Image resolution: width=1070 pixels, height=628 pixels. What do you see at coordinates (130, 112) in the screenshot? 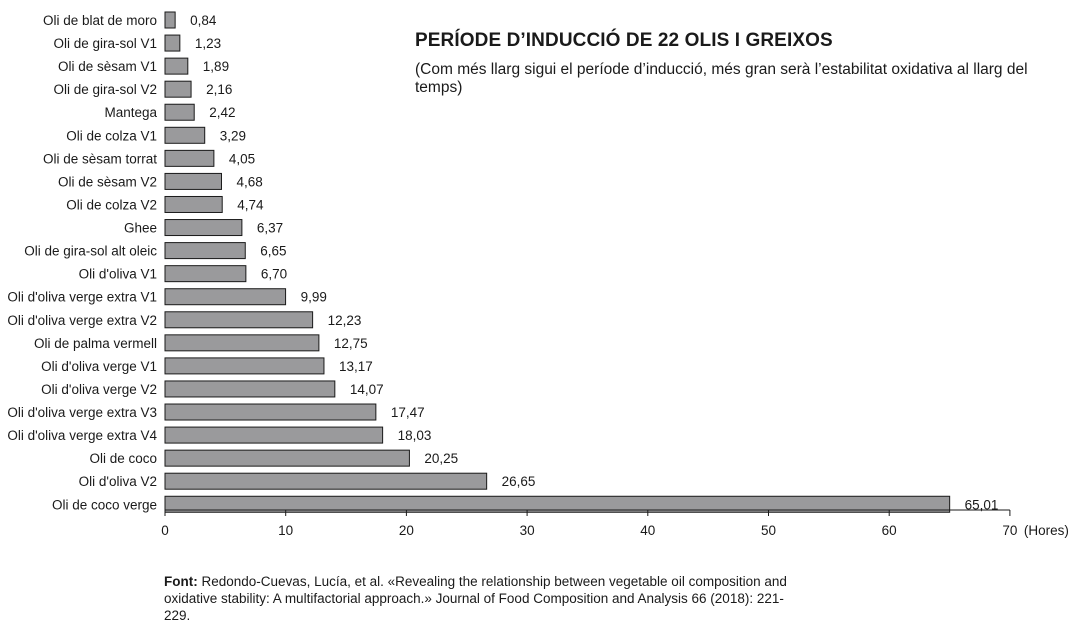
I see `category-label: Mantega` at bounding box center [130, 112].